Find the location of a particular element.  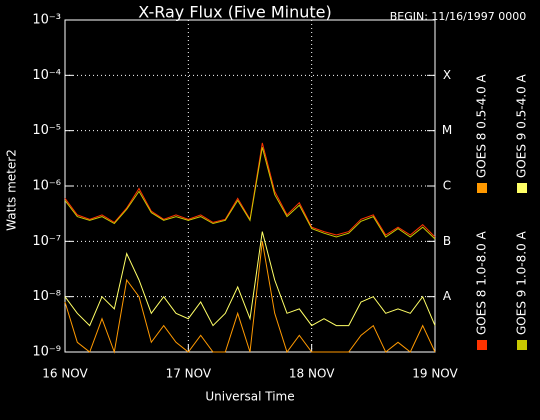

legend-label: GOES 8 0.5-4.0 A is located at coordinates (482, 125).